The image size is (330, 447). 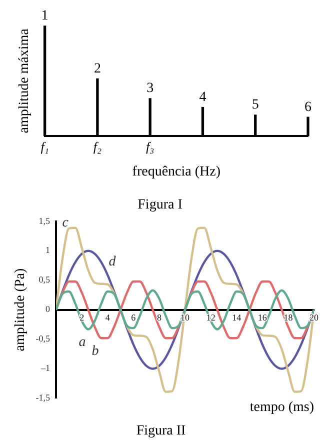 What do you see at coordinates (97, 68) in the screenshot?
I see `annotation: 2` at bounding box center [97, 68].